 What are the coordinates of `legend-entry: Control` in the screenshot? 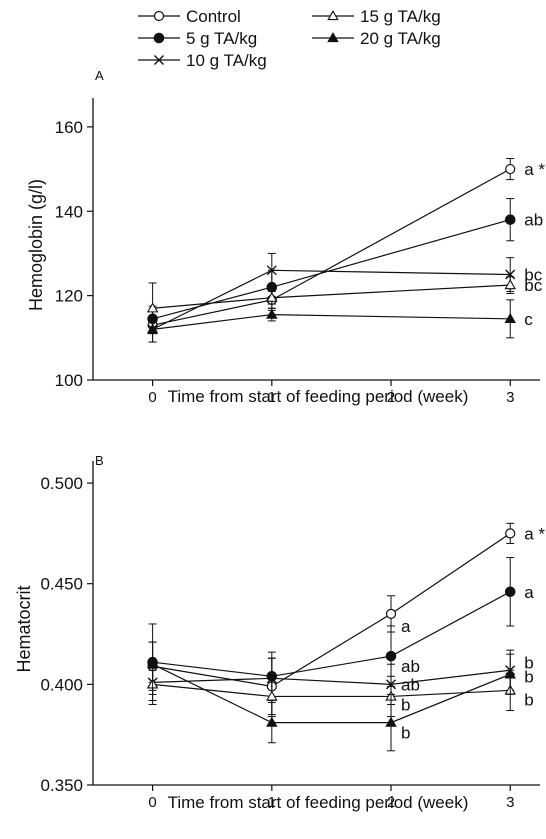 It's located at (189, 16).